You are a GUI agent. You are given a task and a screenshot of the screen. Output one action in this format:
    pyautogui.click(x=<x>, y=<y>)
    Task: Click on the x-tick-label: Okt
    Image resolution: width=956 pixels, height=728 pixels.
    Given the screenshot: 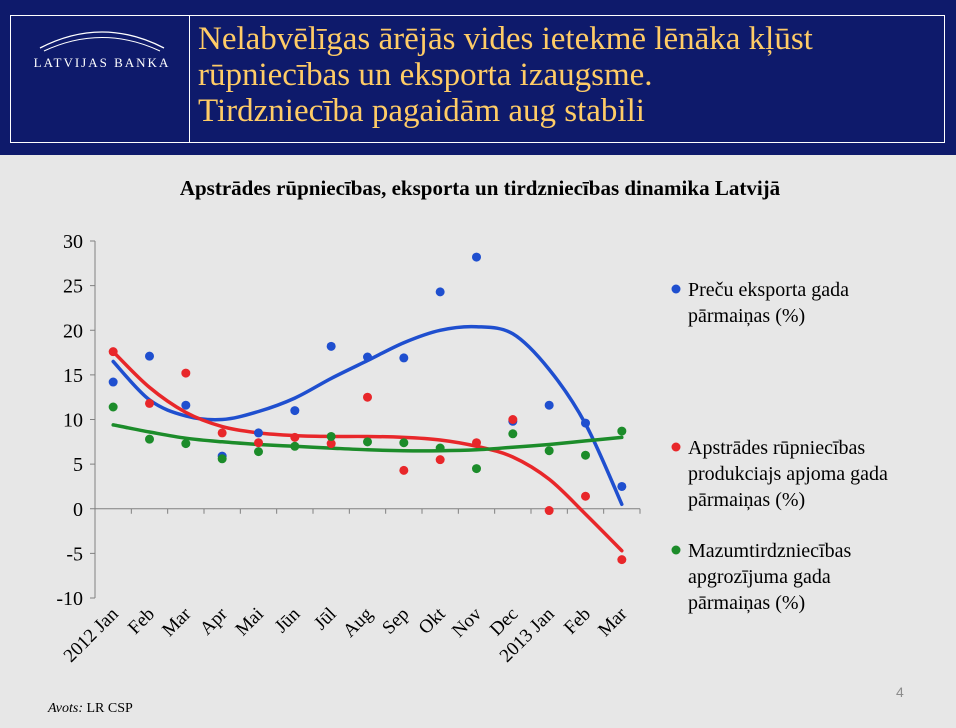 What is the action you would take?
    pyautogui.click(x=433, y=621)
    